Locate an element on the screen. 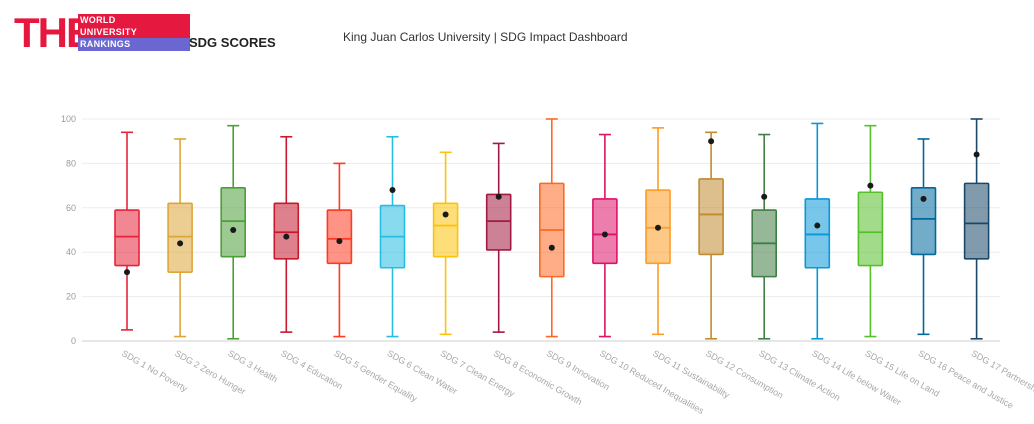 This screenshot has width=1034, height=424. logo-line-university: UNIVERSITY is located at coordinates (109, 32).